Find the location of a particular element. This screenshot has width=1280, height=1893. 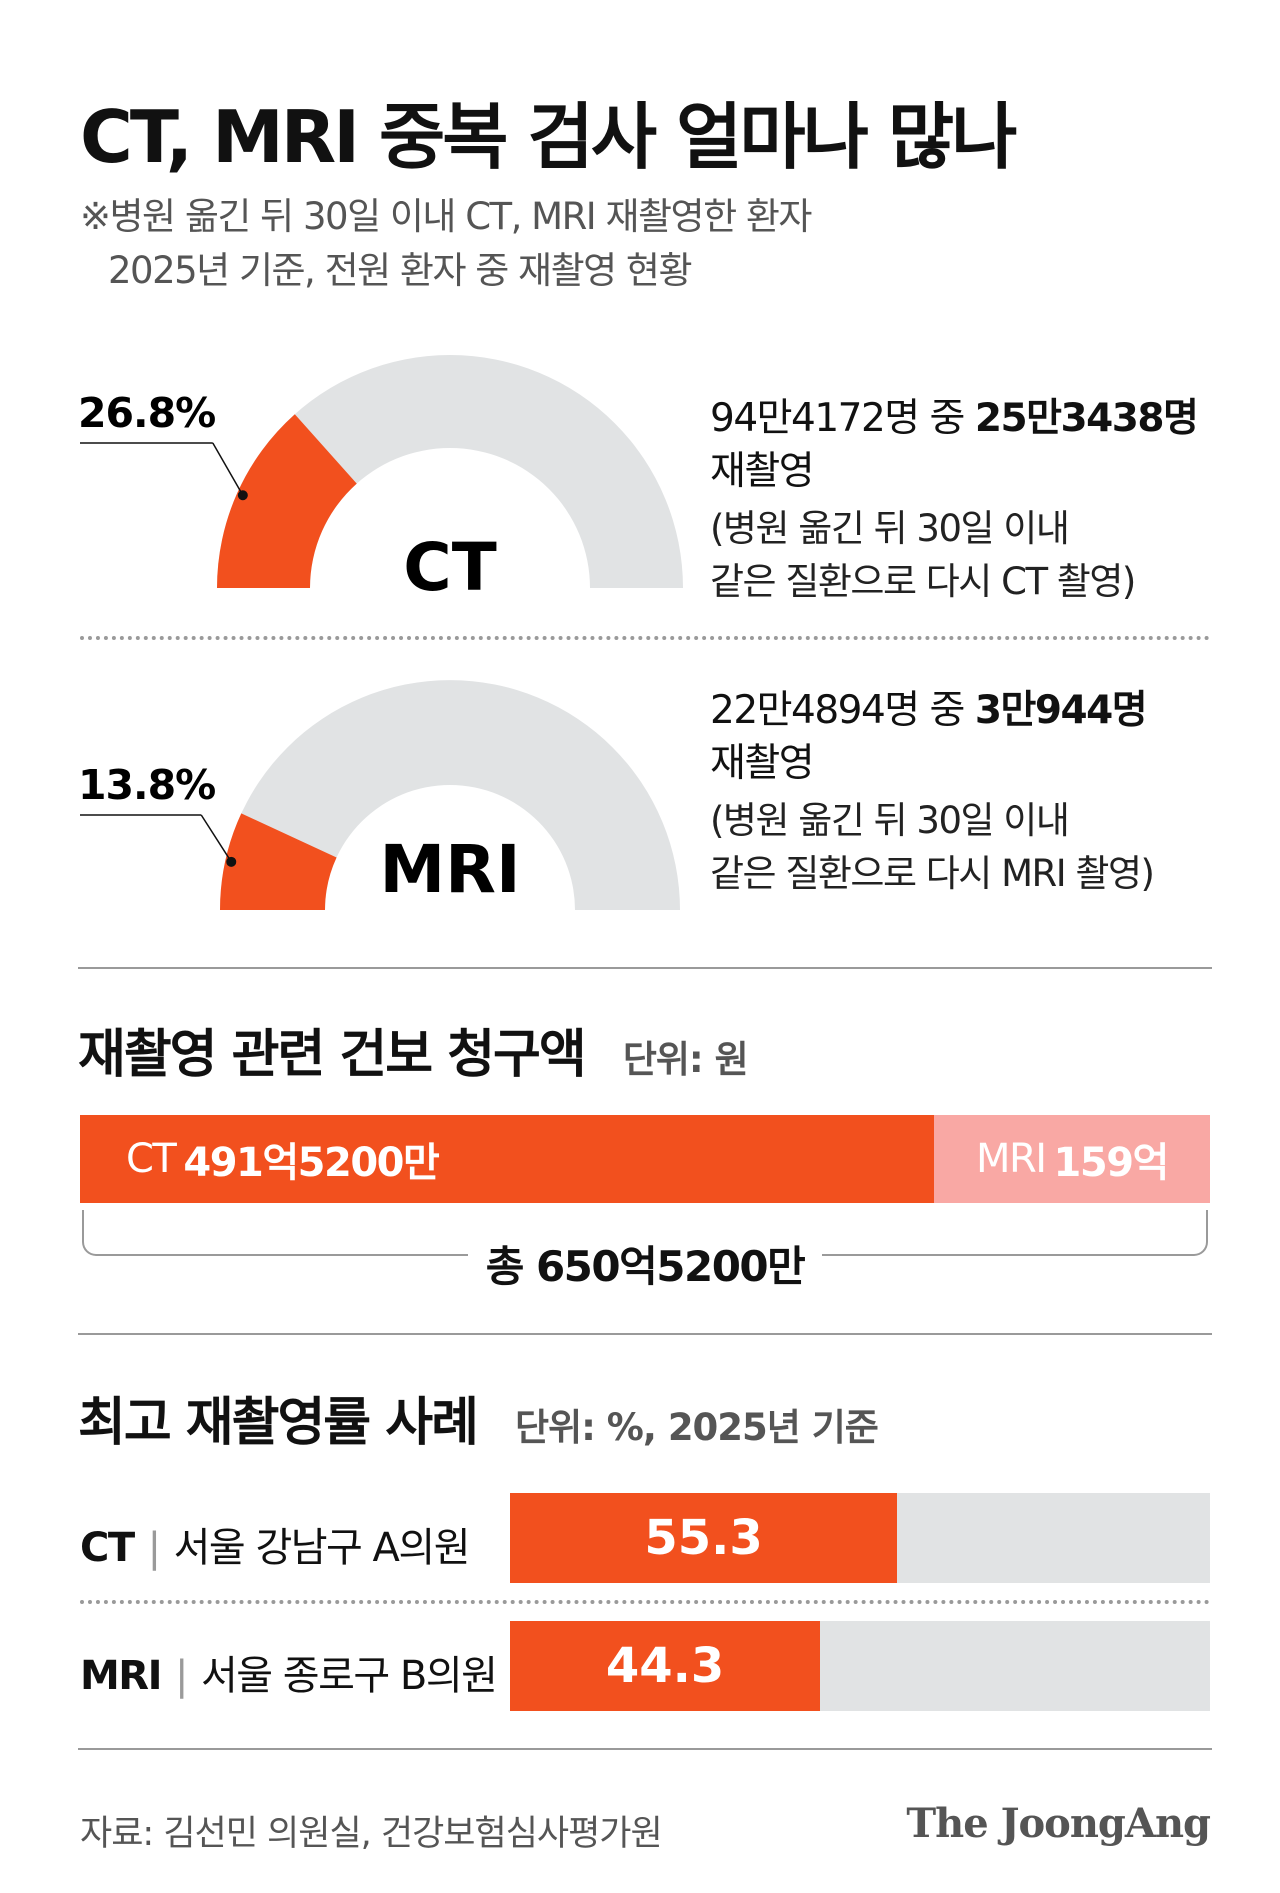

claims-segment-mri: MRI 159억 is located at coordinates (1071, 1159).